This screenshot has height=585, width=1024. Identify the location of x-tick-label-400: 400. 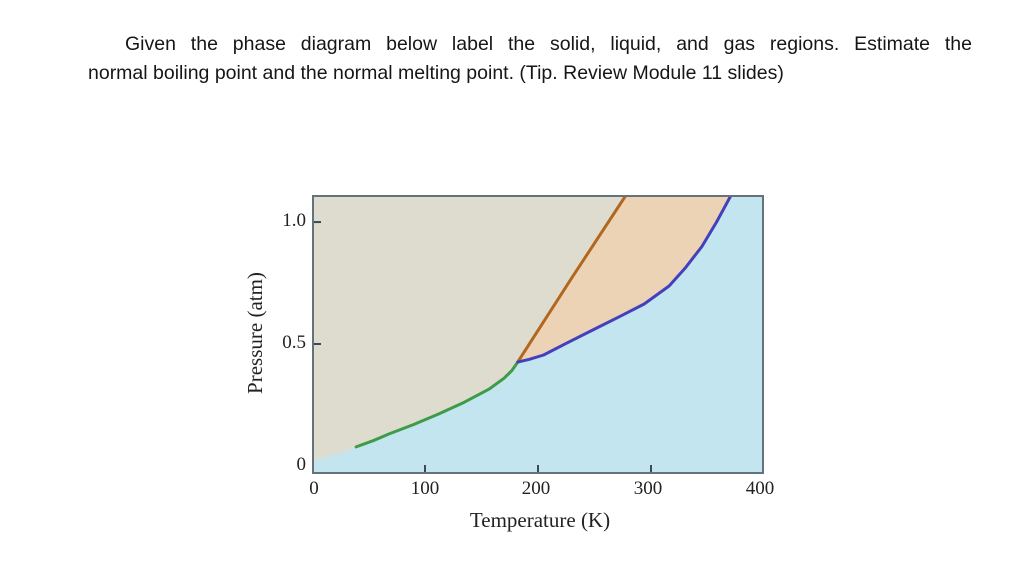
(760, 488).